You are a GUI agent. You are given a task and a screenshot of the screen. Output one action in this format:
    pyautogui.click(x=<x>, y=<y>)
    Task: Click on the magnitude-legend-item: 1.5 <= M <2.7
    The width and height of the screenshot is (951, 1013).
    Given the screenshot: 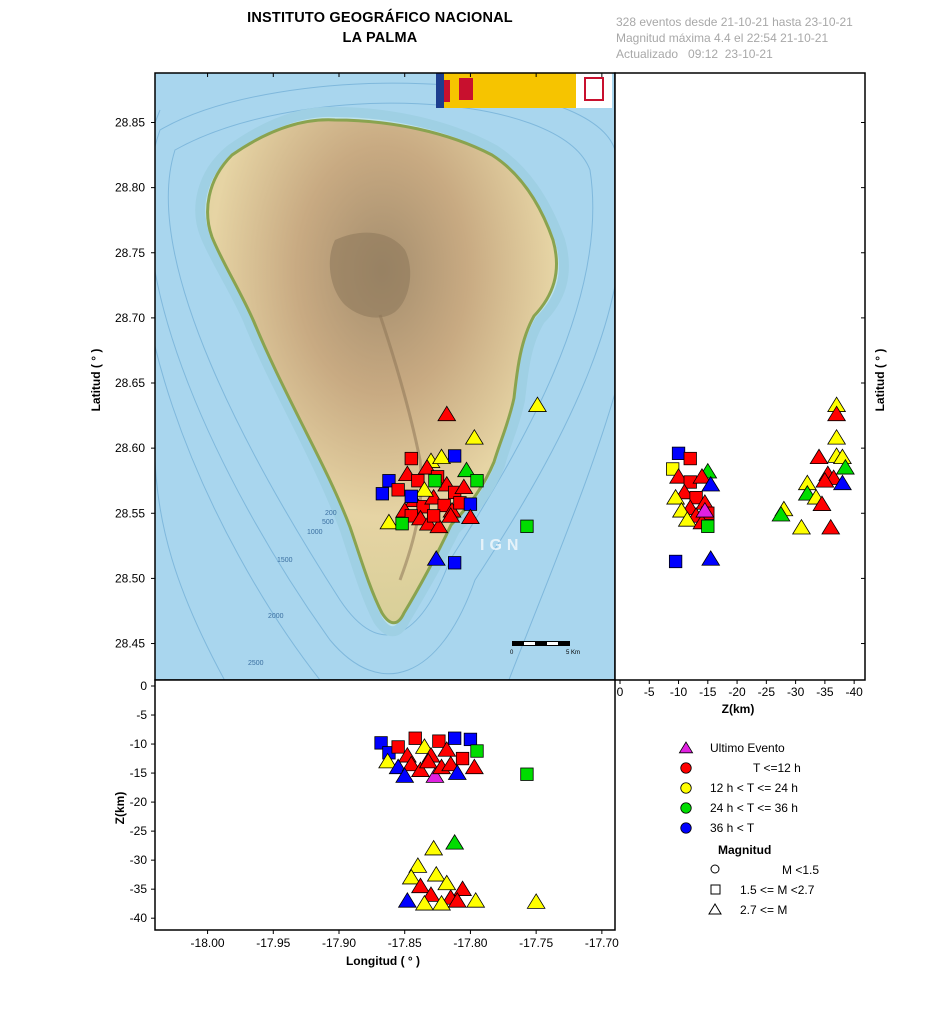 What is the action you would take?
    pyautogui.click(x=762, y=890)
    